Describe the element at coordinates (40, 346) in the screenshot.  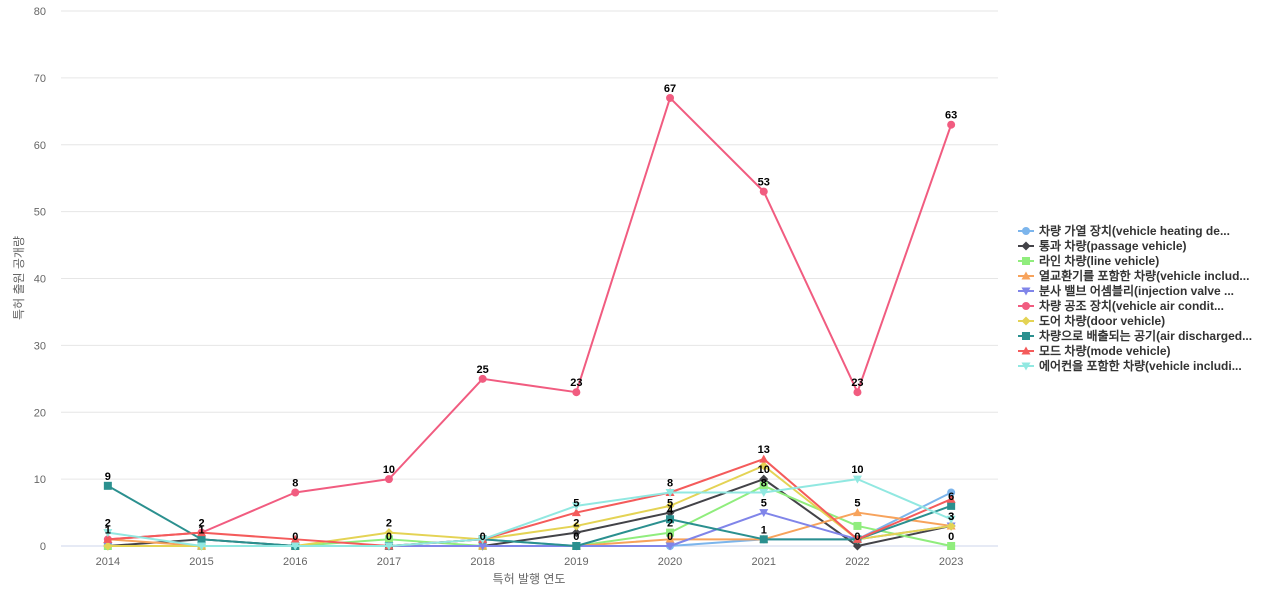
I see `y-tick-label: 30` at that location.